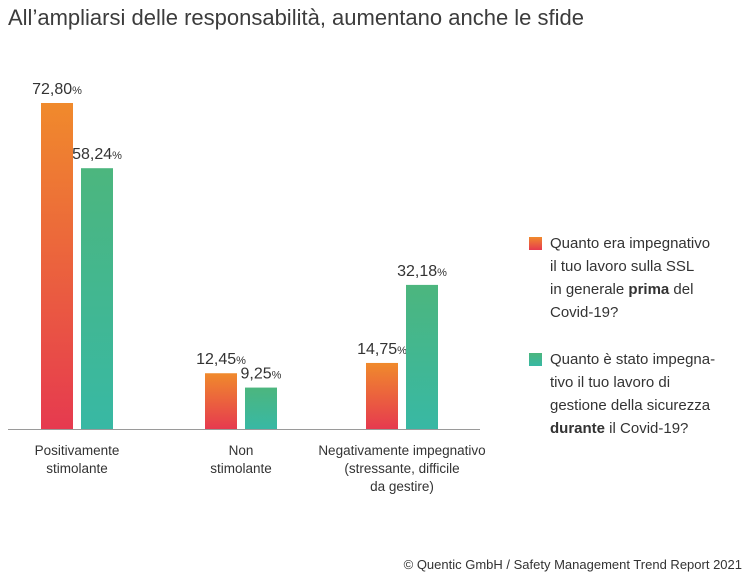 The width and height of the screenshot is (752, 579). I want to click on data-label-prima-1: 72,80%, so click(57, 89).